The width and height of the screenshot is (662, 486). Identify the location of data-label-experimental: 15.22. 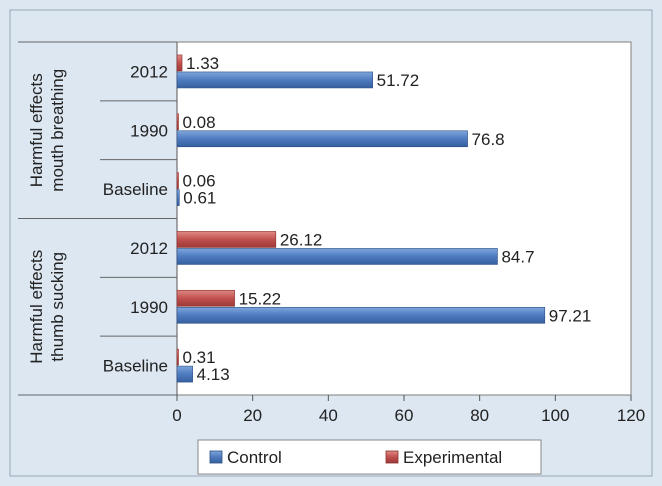
(260, 298).